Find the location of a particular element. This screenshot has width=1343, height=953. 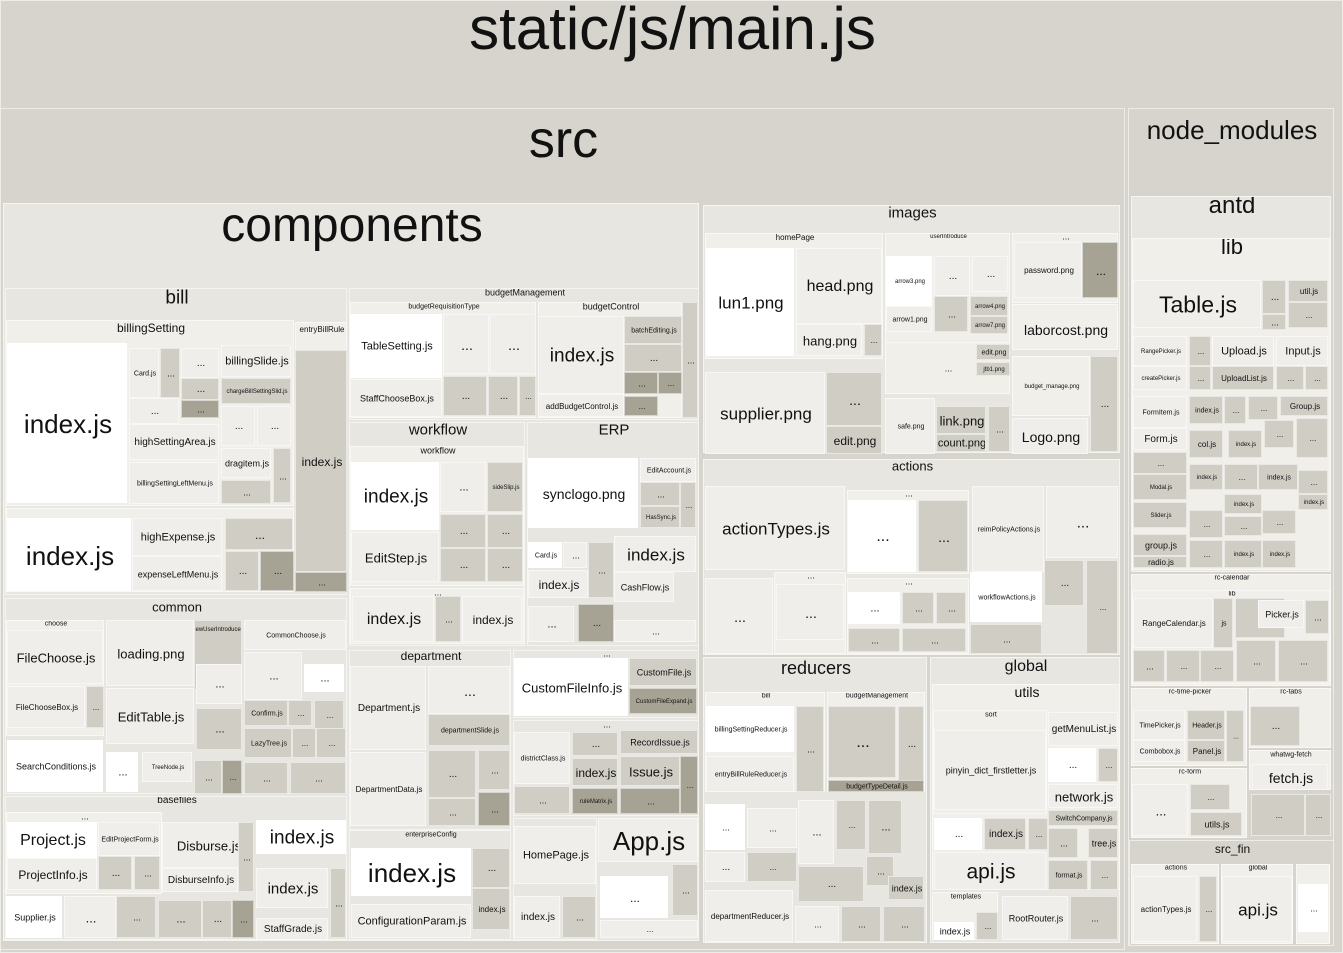

file-time-picker-label: TimePicker.js is located at coordinates (1160, 726).